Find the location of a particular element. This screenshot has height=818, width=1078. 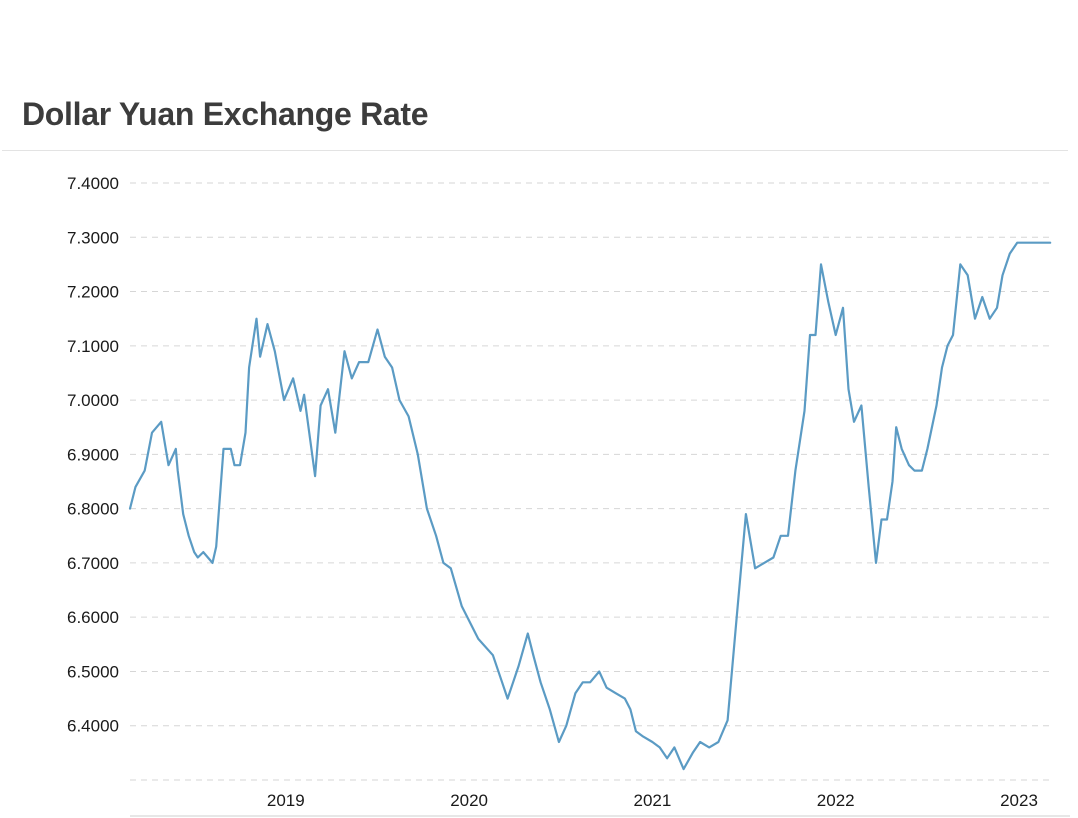

y-tick-label: 6.8000 is located at coordinates (93, 509).